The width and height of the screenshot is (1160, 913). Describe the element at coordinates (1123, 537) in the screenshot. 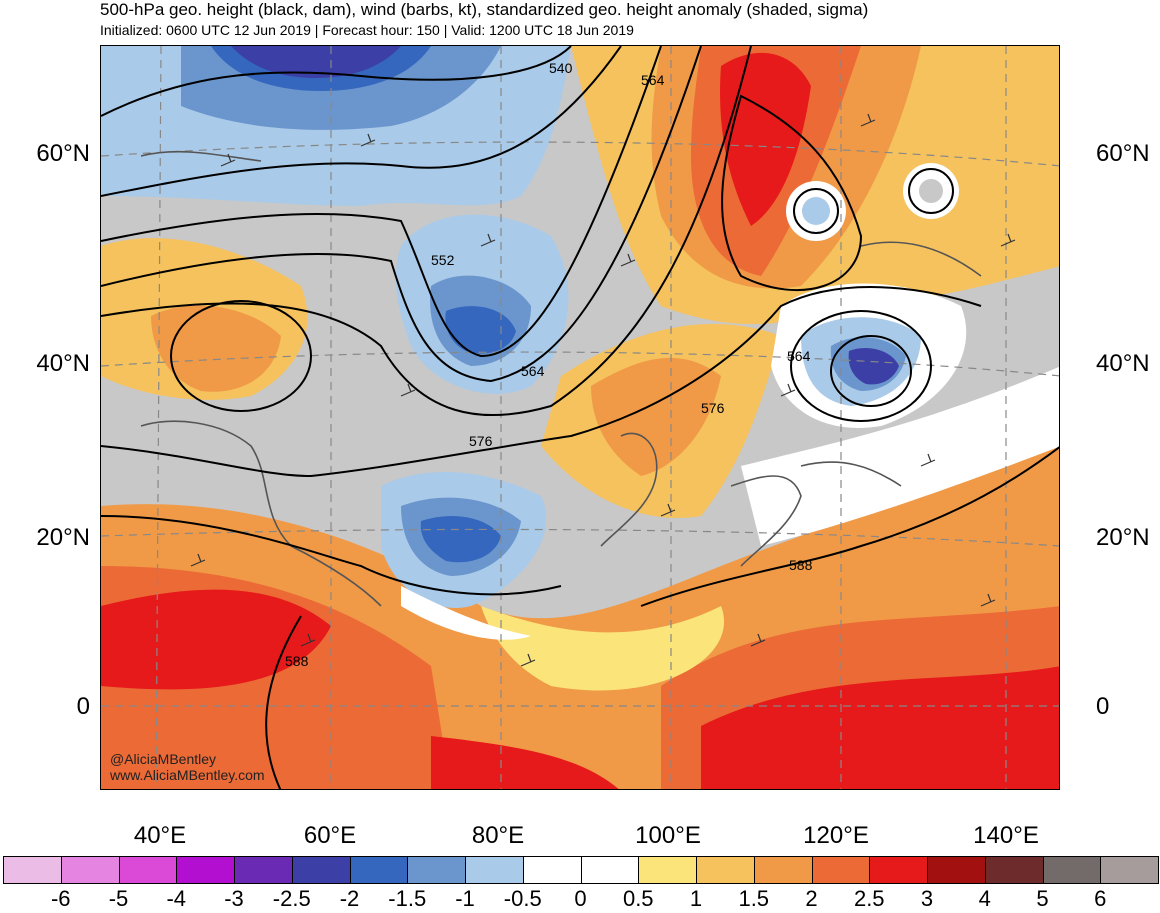

I see `lat-label-right: 20°N` at that location.